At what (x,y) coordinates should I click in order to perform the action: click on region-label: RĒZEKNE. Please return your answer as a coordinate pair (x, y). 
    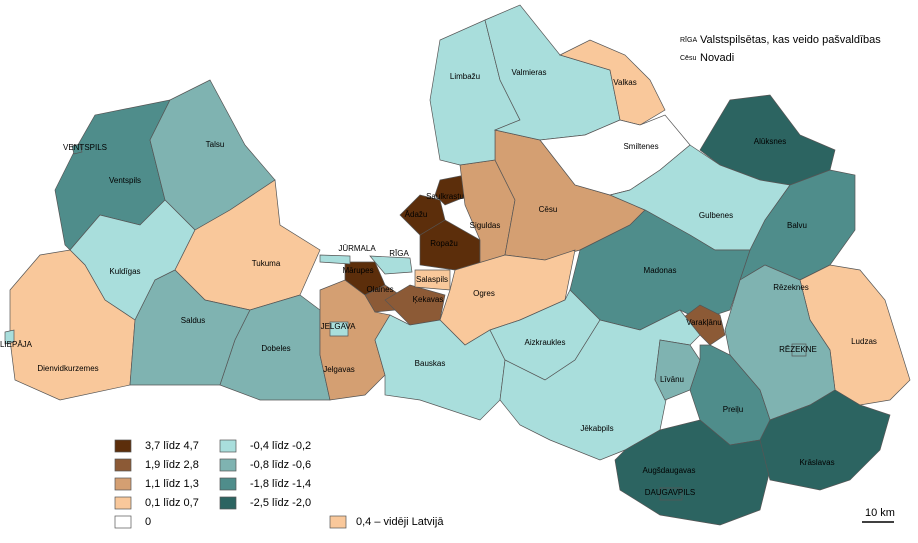
    Looking at the image, I should click on (798, 349).